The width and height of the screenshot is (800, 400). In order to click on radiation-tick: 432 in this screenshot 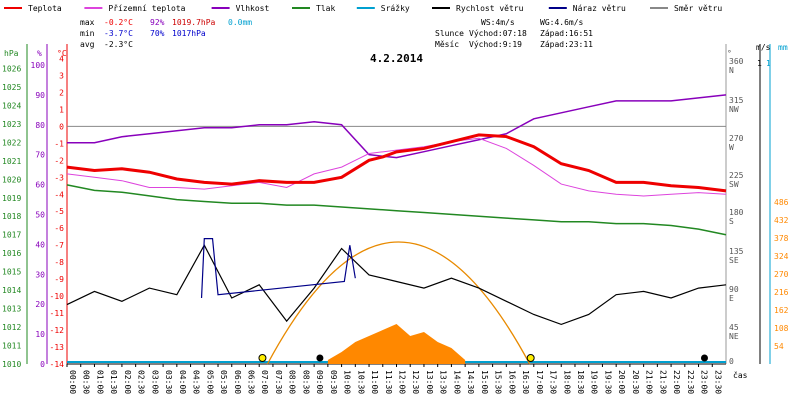, I will do `click(781, 220)`.